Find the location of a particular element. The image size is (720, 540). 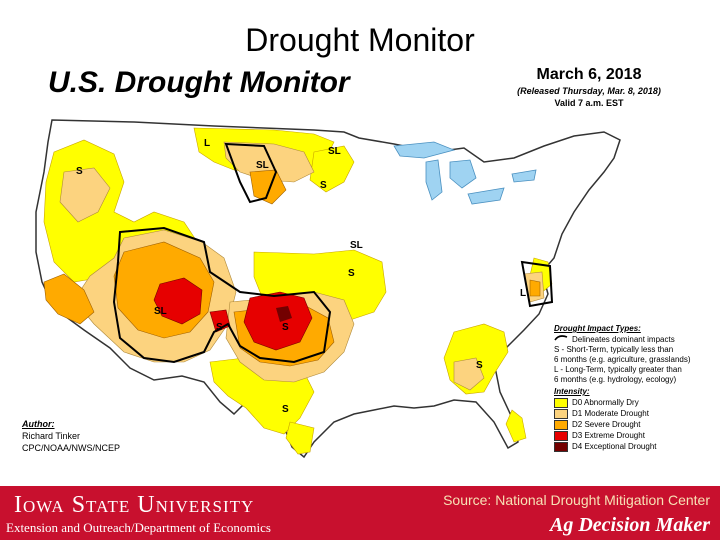

impact-l-line2: 6 months (e.g. hydrology, ecology) is located at coordinates (615, 379).